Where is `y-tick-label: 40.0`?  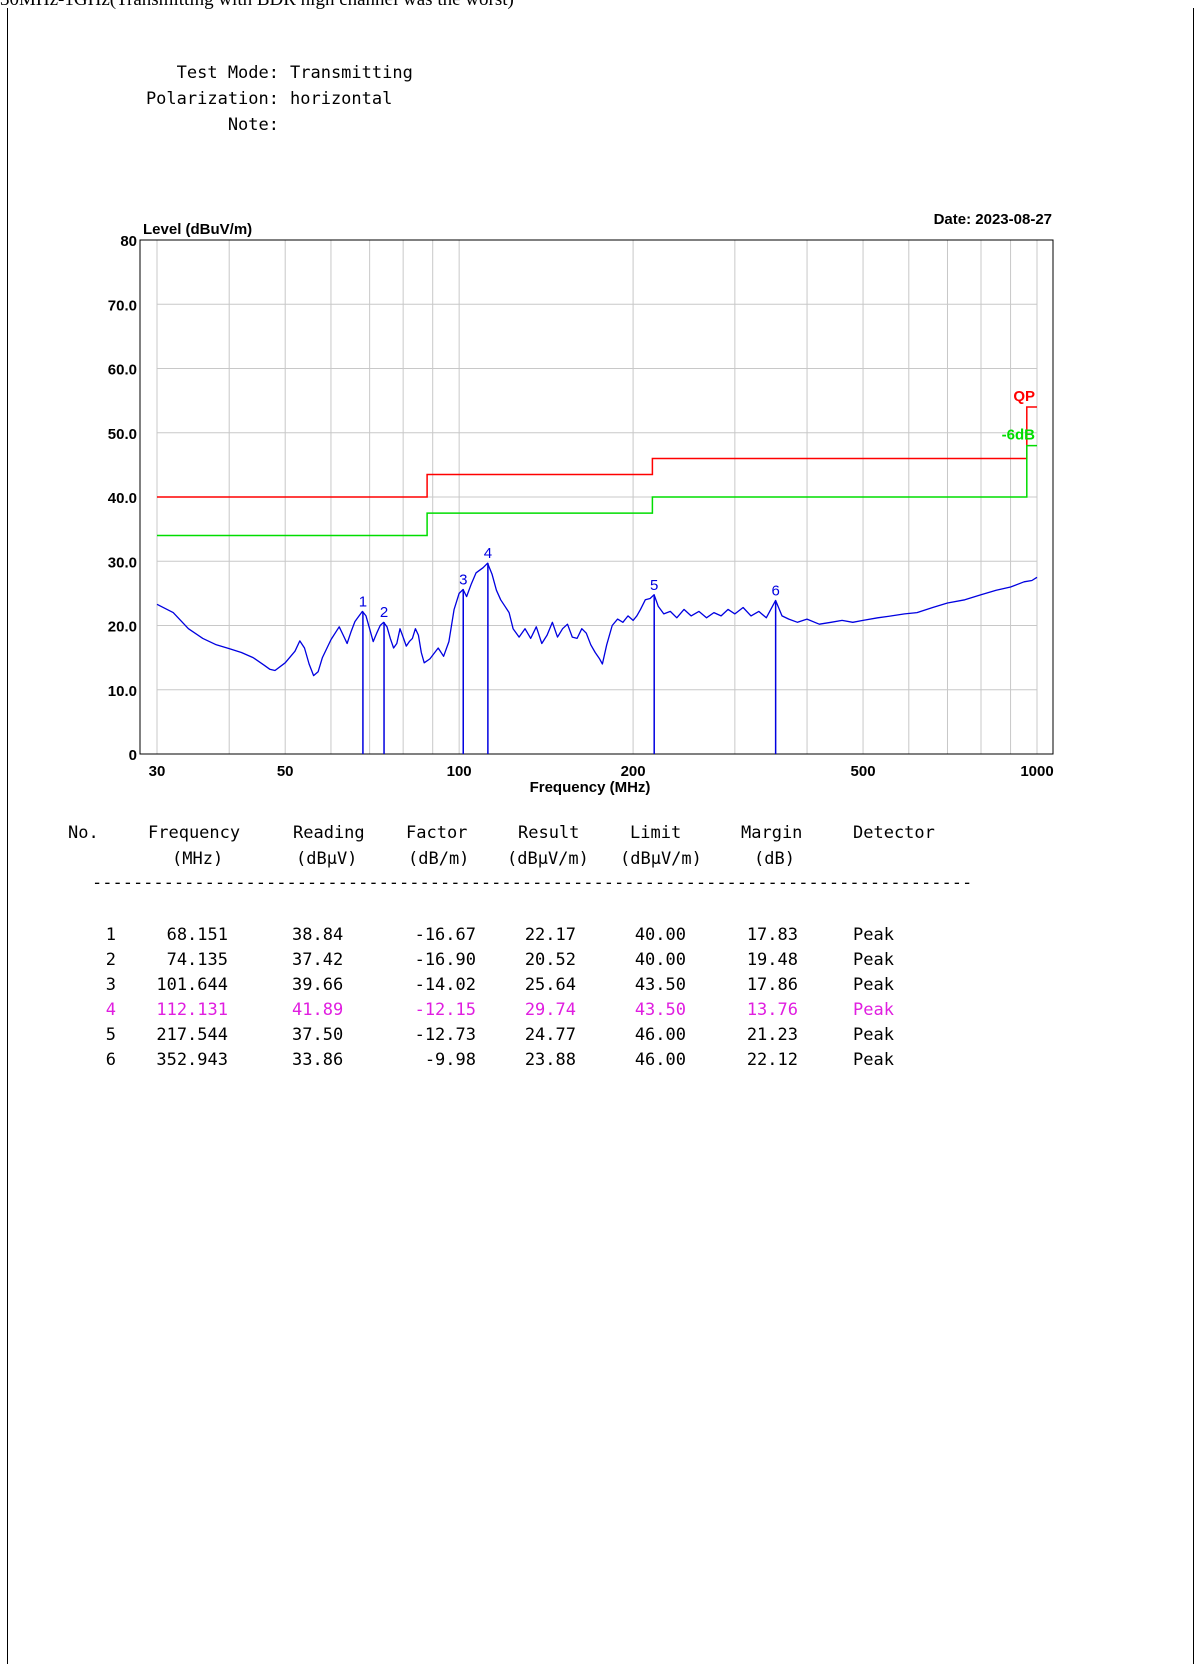 y-tick-label: 40.0 is located at coordinates (122, 498).